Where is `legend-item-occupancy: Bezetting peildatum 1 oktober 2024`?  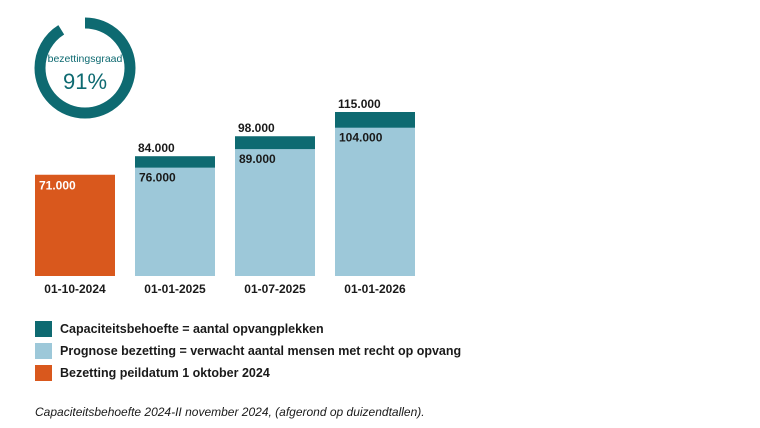
legend-item-occupancy: Bezetting peildatum 1 oktober 2024 is located at coordinates (248, 373).